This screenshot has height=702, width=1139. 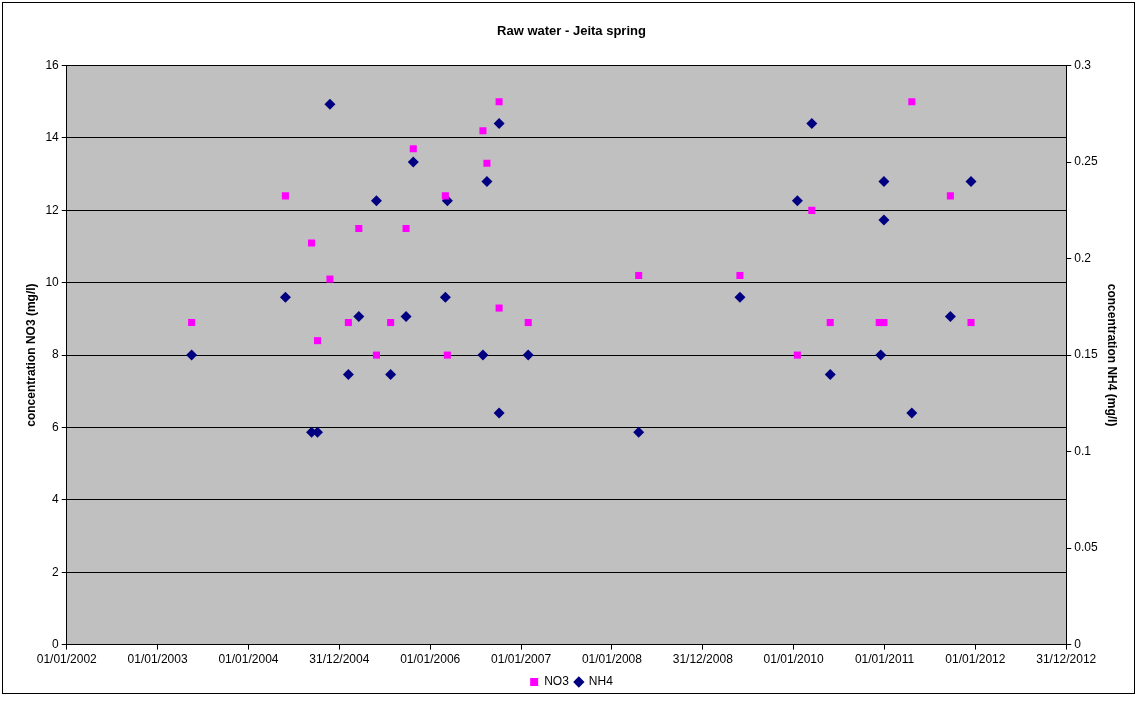 What do you see at coordinates (157, 659) in the screenshot?
I see `x-tick-label: 01/01/2003` at bounding box center [157, 659].